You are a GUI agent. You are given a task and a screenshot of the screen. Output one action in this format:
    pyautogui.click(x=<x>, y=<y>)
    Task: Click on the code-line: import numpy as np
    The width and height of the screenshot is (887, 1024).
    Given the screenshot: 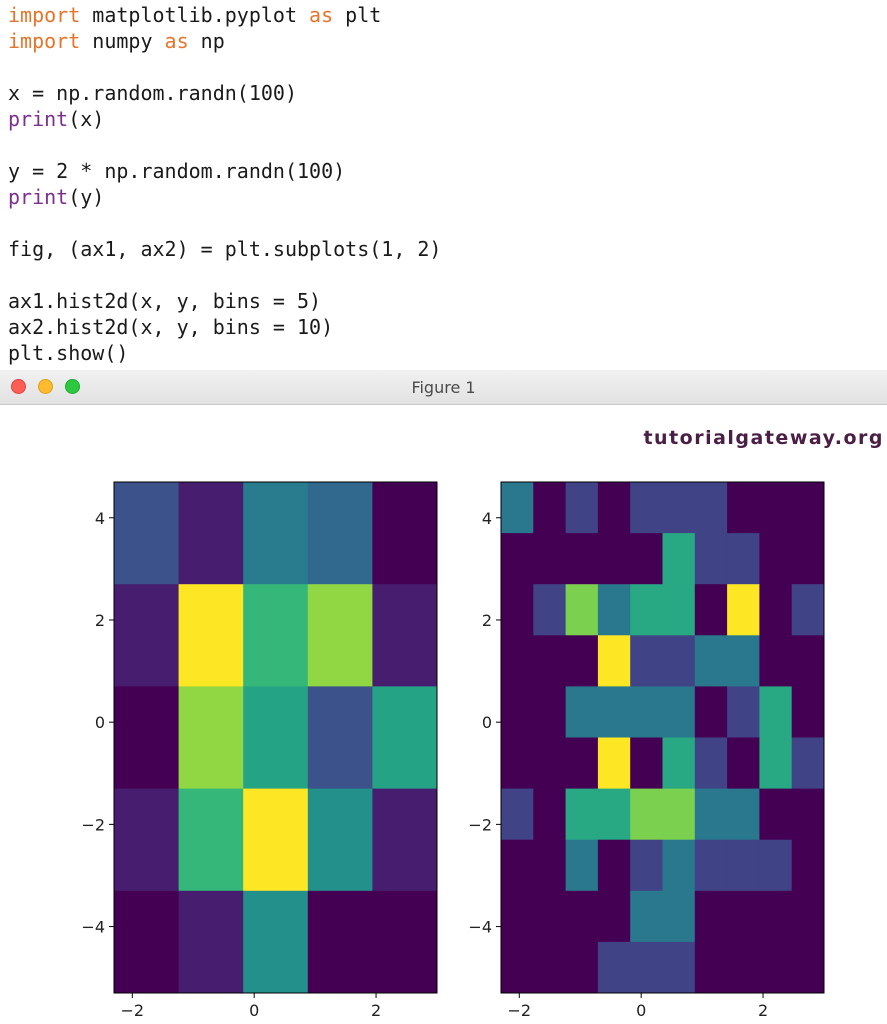 What is the action you would take?
    pyautogui.click(x=116, y=41)
    